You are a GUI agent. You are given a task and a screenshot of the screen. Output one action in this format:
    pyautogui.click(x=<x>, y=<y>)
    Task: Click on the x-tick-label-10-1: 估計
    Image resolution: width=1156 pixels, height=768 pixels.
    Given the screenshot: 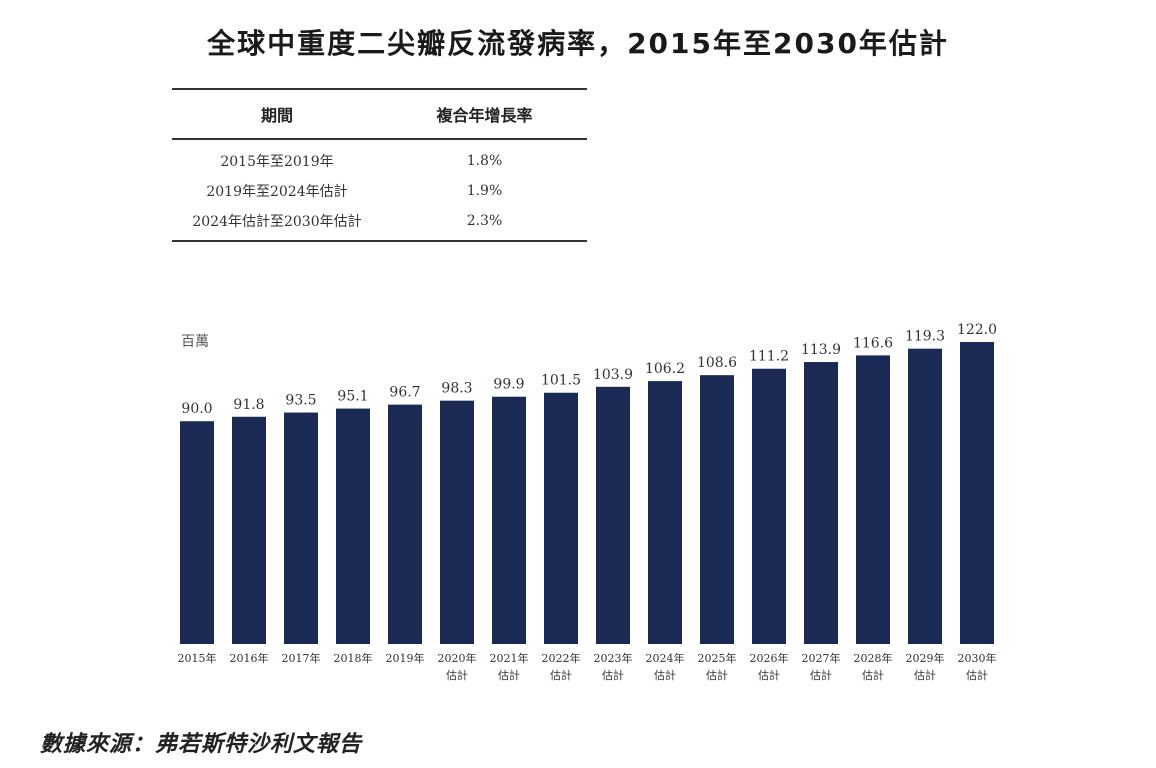 What is the action you would take?
    pyautogui.click(x=717, y=675)
    